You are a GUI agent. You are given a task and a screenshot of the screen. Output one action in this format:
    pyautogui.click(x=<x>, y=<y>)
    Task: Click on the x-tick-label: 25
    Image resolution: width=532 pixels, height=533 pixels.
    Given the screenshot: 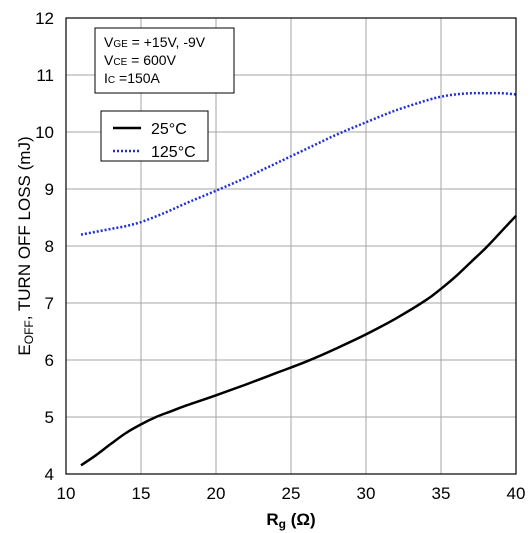 What is the action you would take?
    pyautogui.click(x=291, y=493)
    